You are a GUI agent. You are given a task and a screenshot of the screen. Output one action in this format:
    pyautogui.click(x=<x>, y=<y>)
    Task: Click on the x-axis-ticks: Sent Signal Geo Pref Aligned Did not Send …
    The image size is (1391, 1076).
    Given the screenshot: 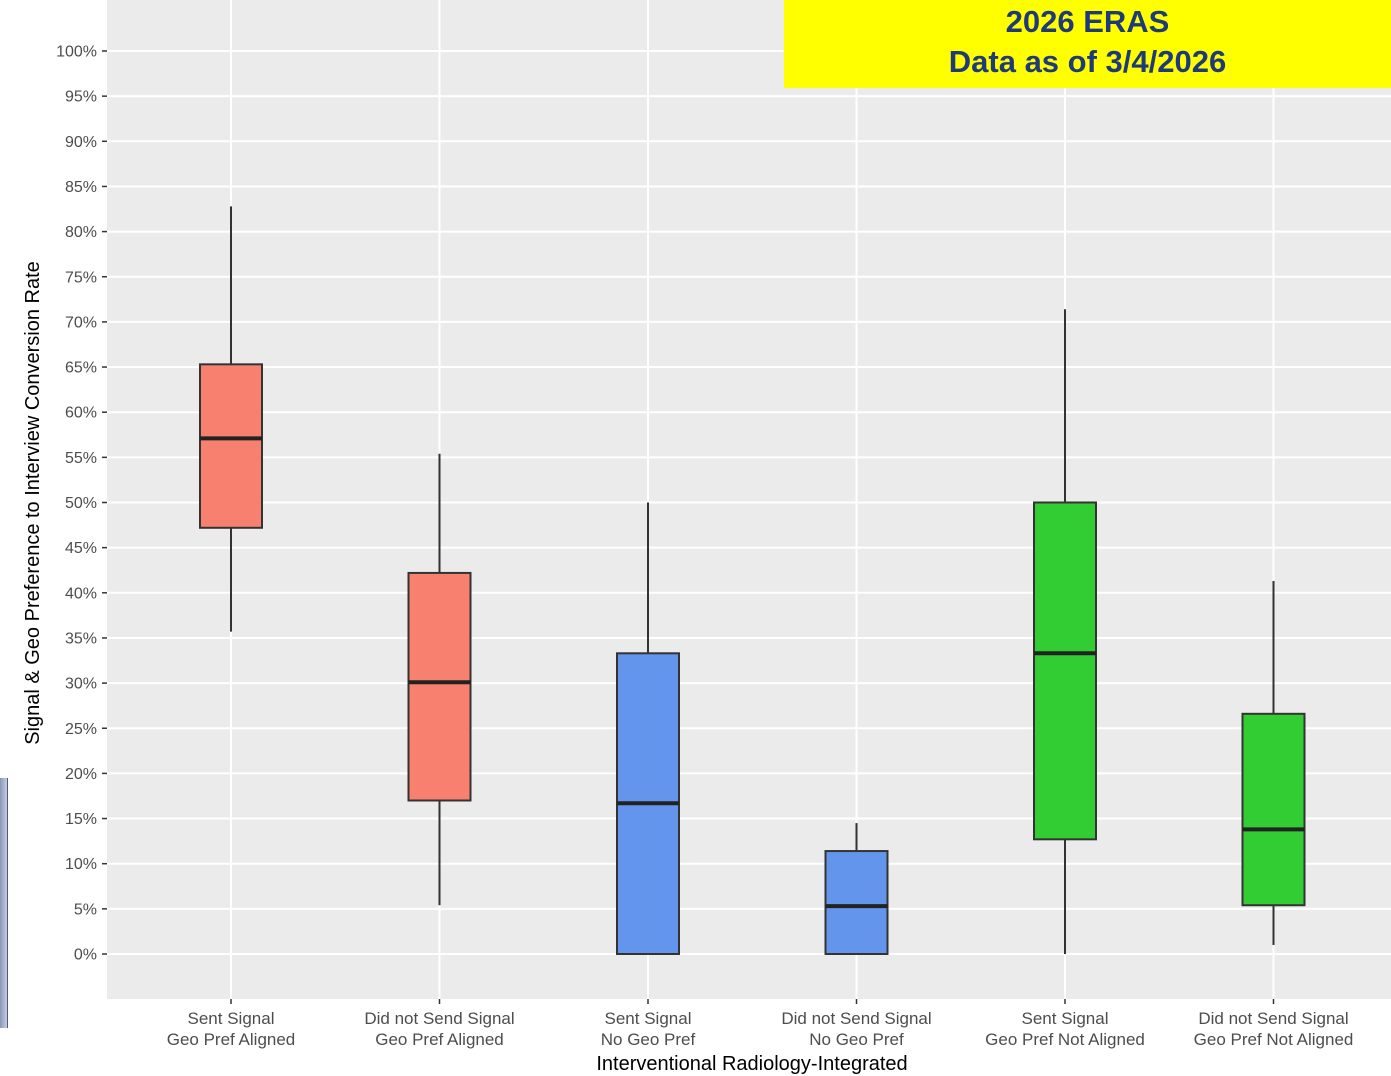 What is the action you would take?
    pyautogui.click(x=760, y=1024)
    